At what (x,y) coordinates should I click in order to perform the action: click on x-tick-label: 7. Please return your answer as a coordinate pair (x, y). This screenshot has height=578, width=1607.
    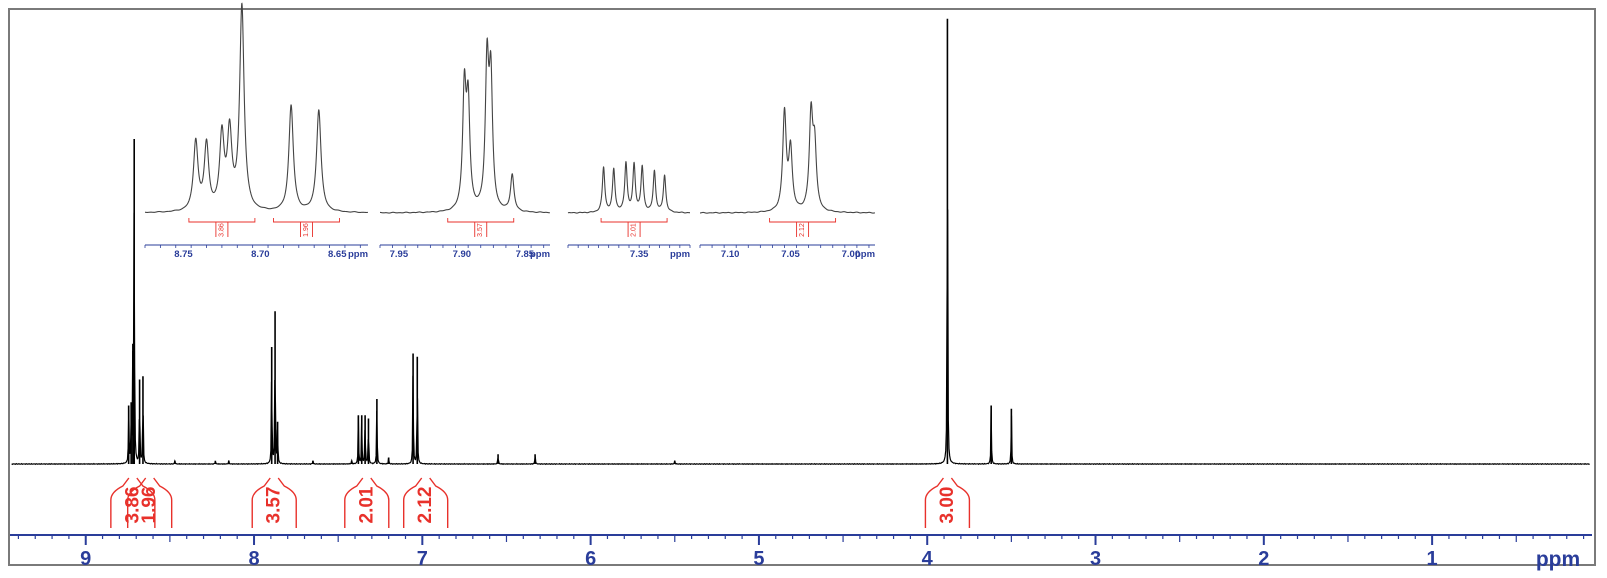
    Looking at the image, I should click on (422, 559).